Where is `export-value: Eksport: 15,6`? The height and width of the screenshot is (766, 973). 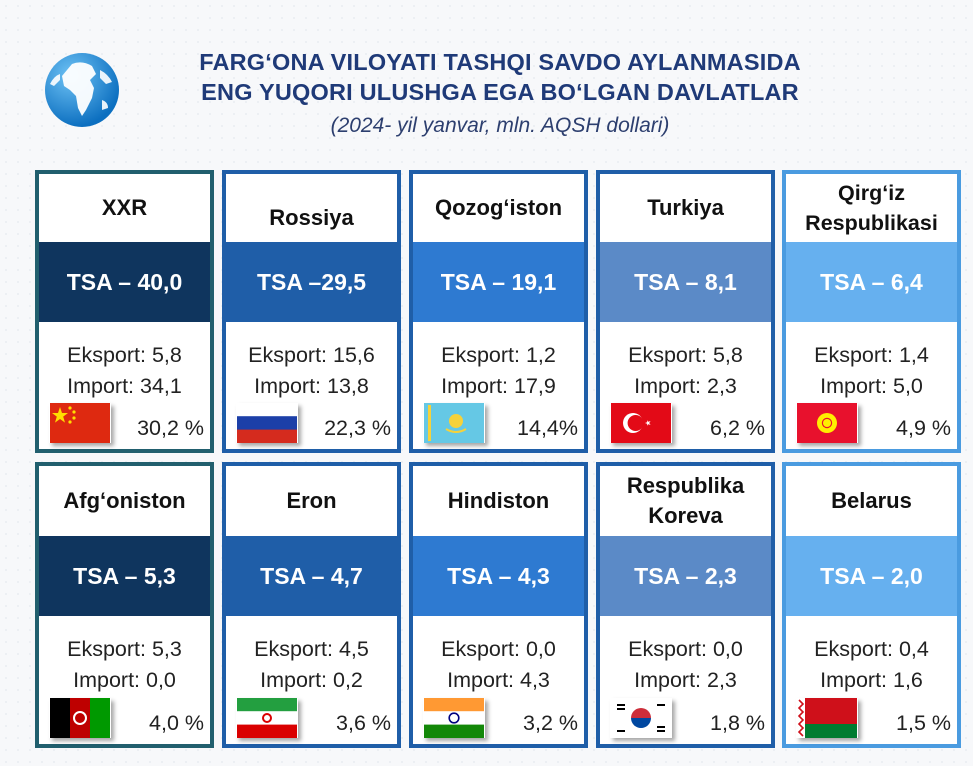
export-value: Eksport: 15,6 is located at coordinates (311, 355).